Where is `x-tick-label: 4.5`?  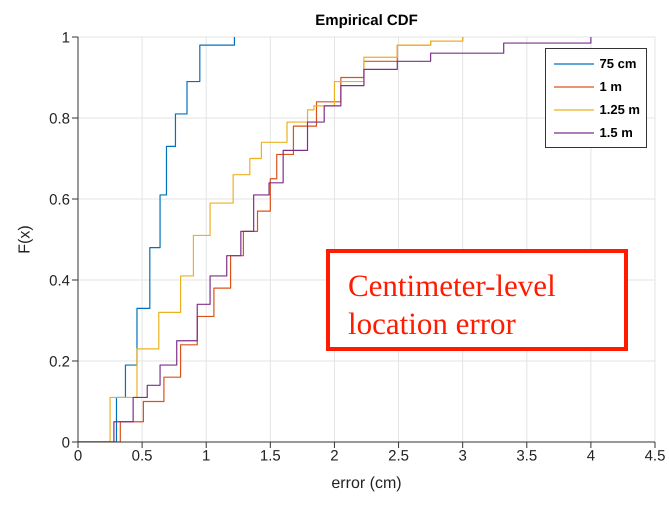 x-tick-label: 4.5 is located at coordinates (655, 456).